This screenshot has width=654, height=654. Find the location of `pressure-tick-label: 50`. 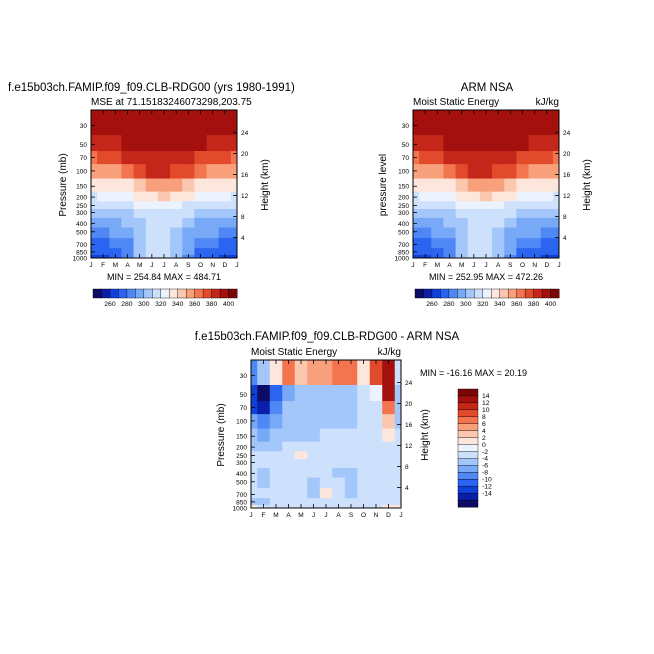

pressure-tick-label: 50 is located at coordinates (406, 145).